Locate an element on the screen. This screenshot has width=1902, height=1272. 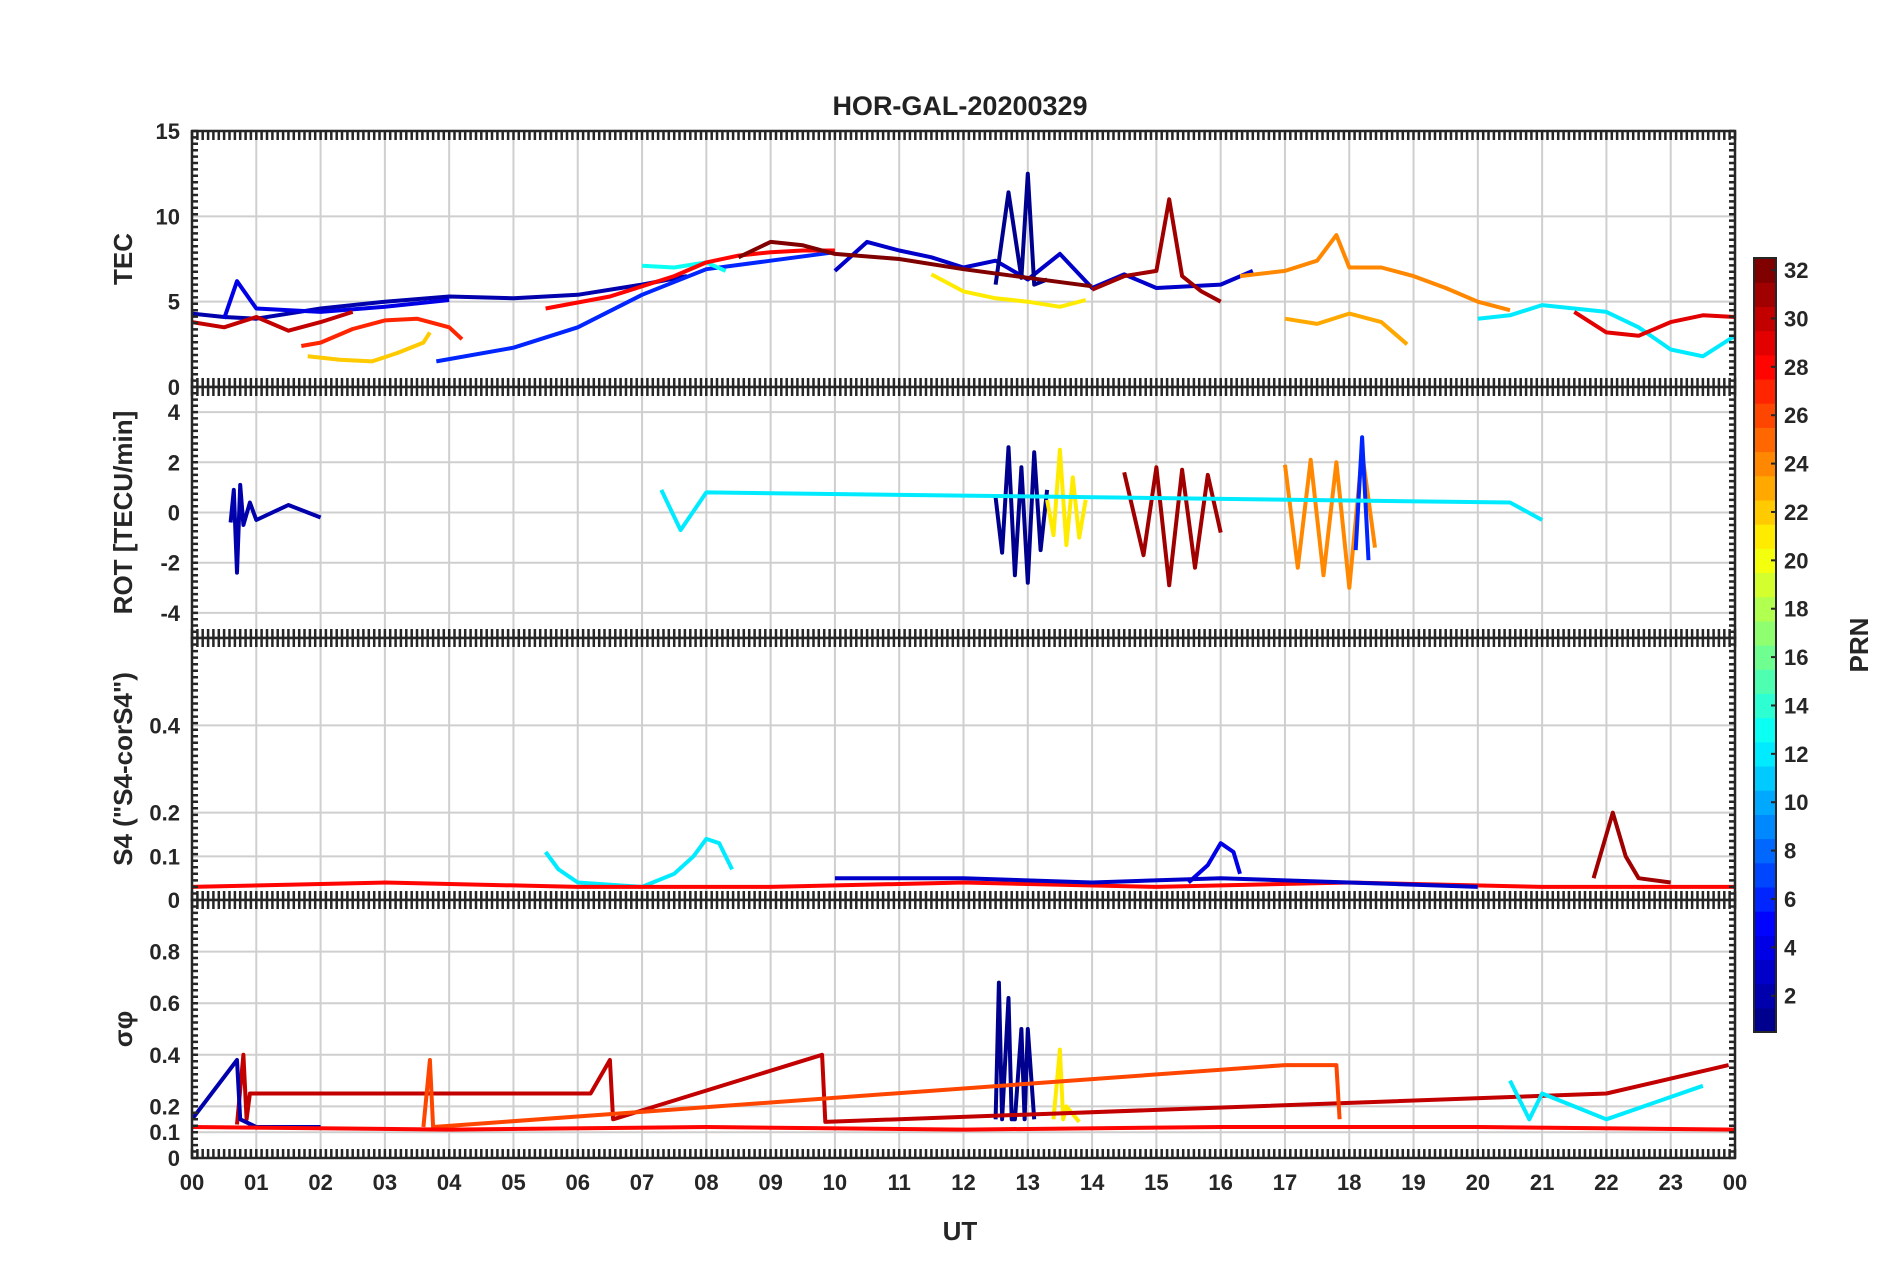
y-tick-label: 0.1 is located at coordinates (164, 1132).